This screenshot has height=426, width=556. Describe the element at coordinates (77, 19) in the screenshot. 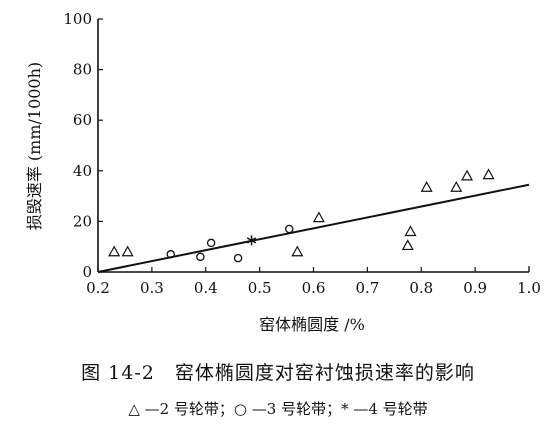

I see `y-tick-label: 100` at that location.